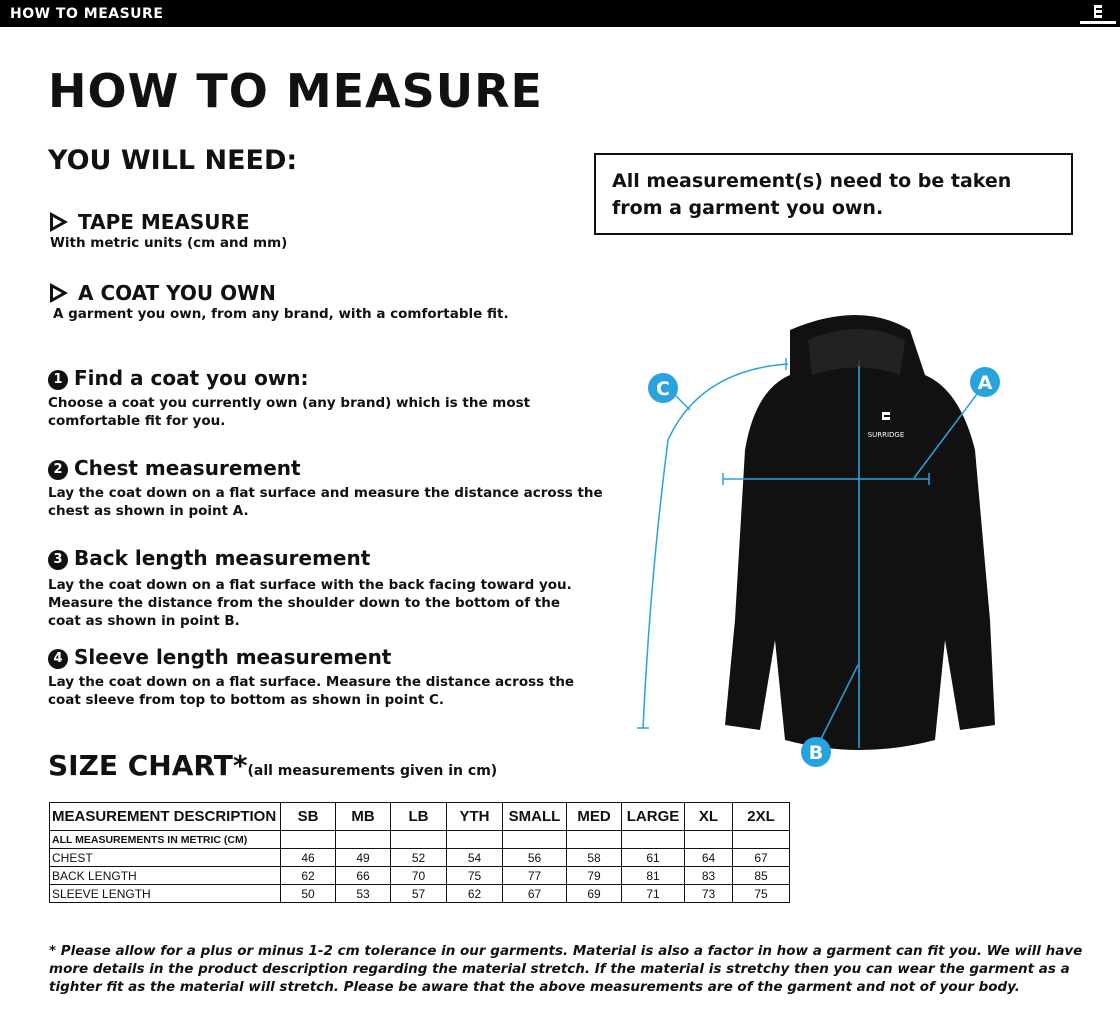 This screenshot has height=1013, width=1120. I want to click on step-title: Back length measurement, so click(222, 558).